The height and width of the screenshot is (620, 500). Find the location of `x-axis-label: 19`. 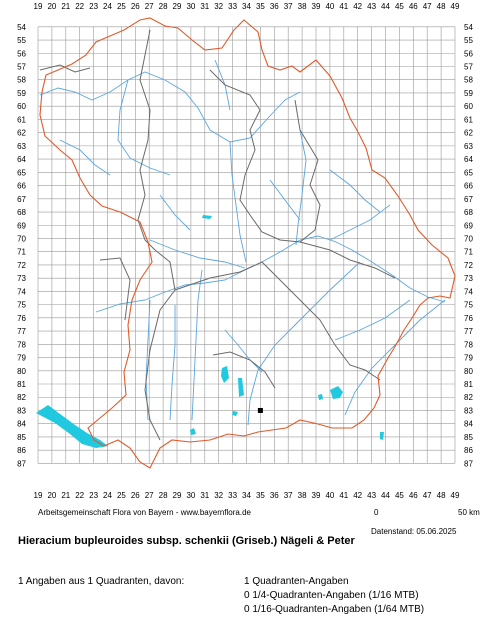

x-axis-label: 19 is located at coordinates (38, 6).